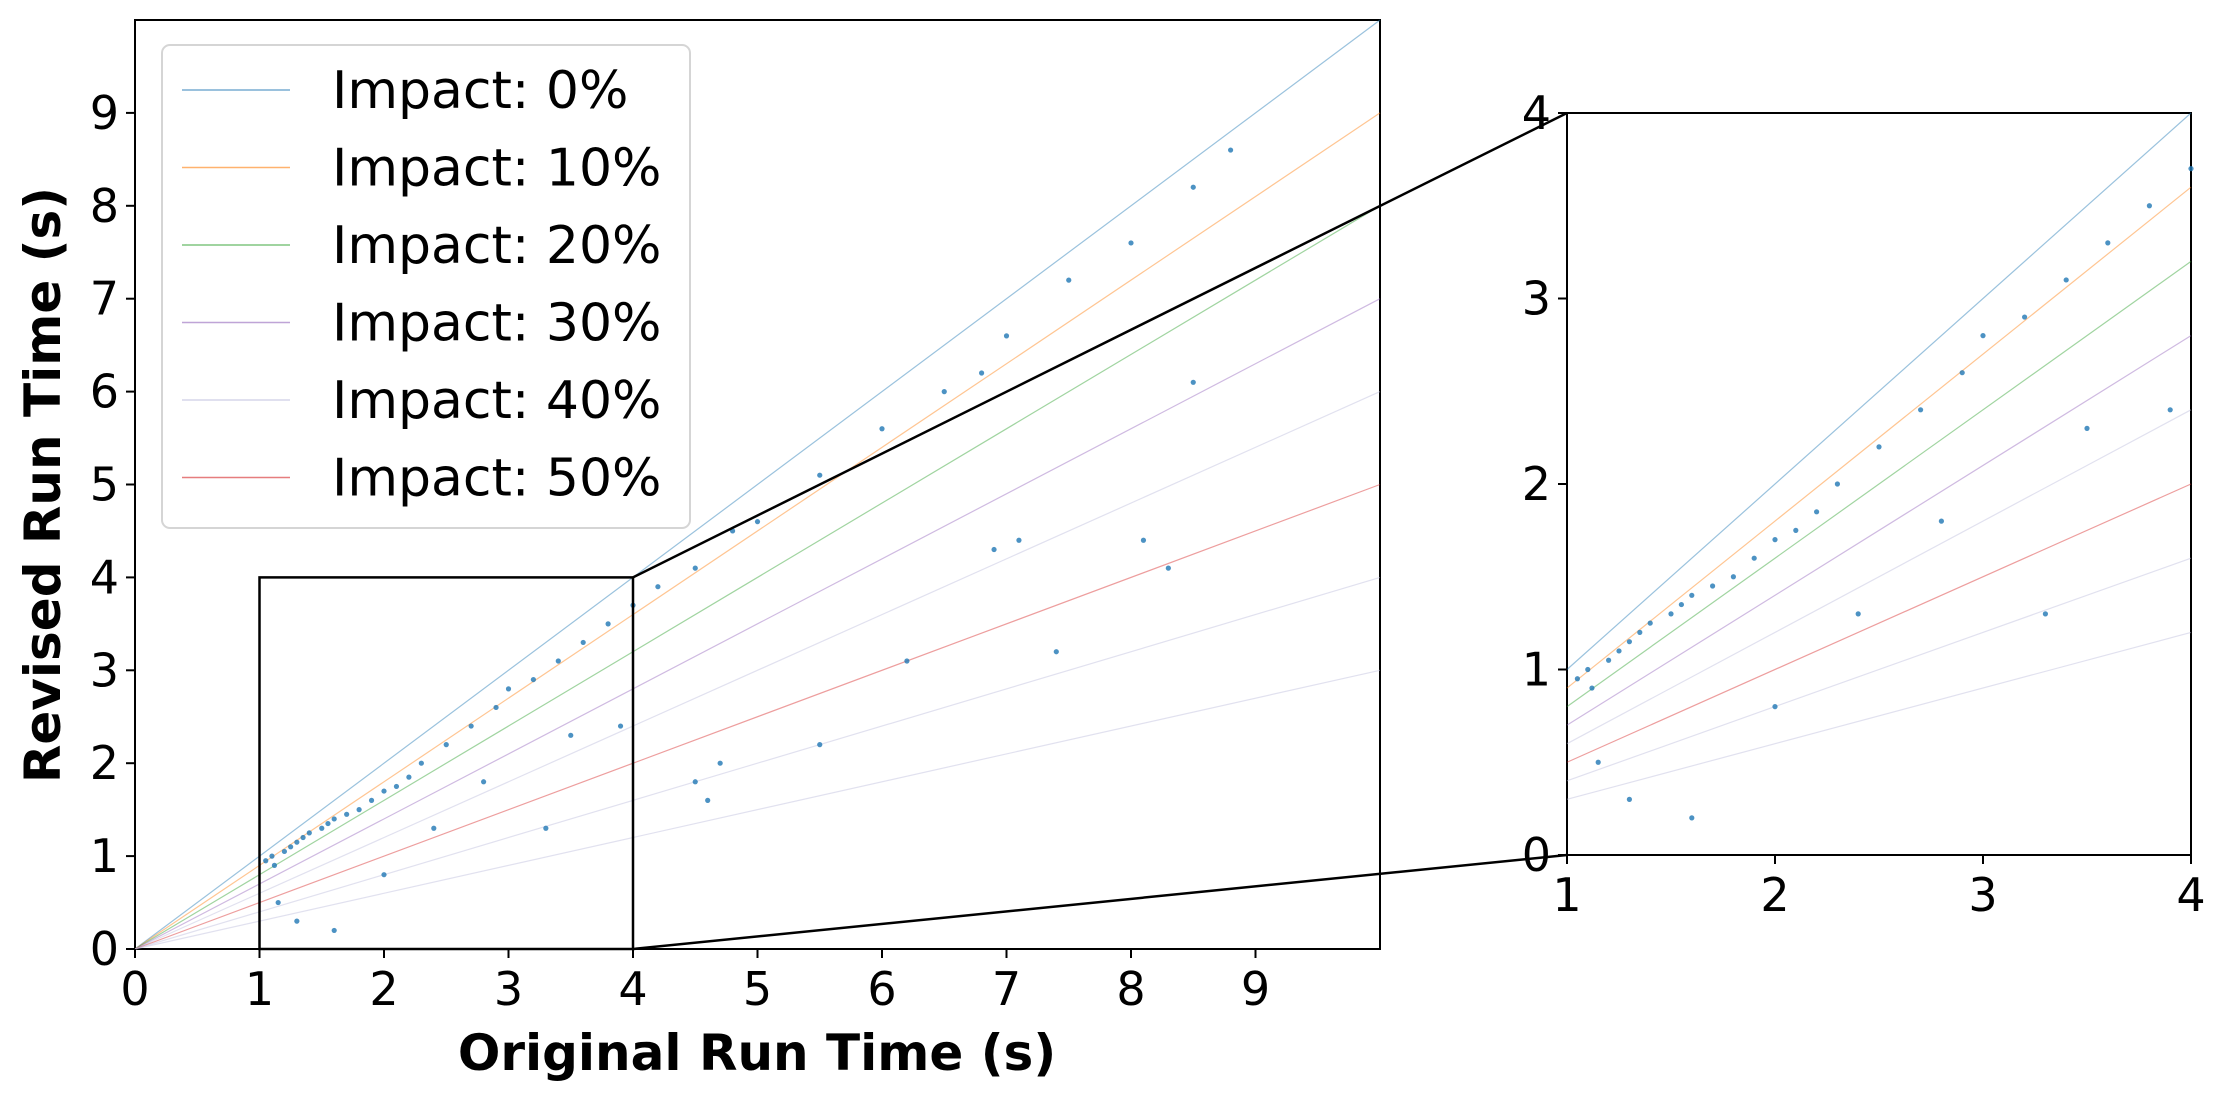 This screenshot has height=1098, width=2219. What do you see at coordinates (104, 206) in the screenshot?
I see `main-y-tick-label: 8` at bounding box center [104, 206].